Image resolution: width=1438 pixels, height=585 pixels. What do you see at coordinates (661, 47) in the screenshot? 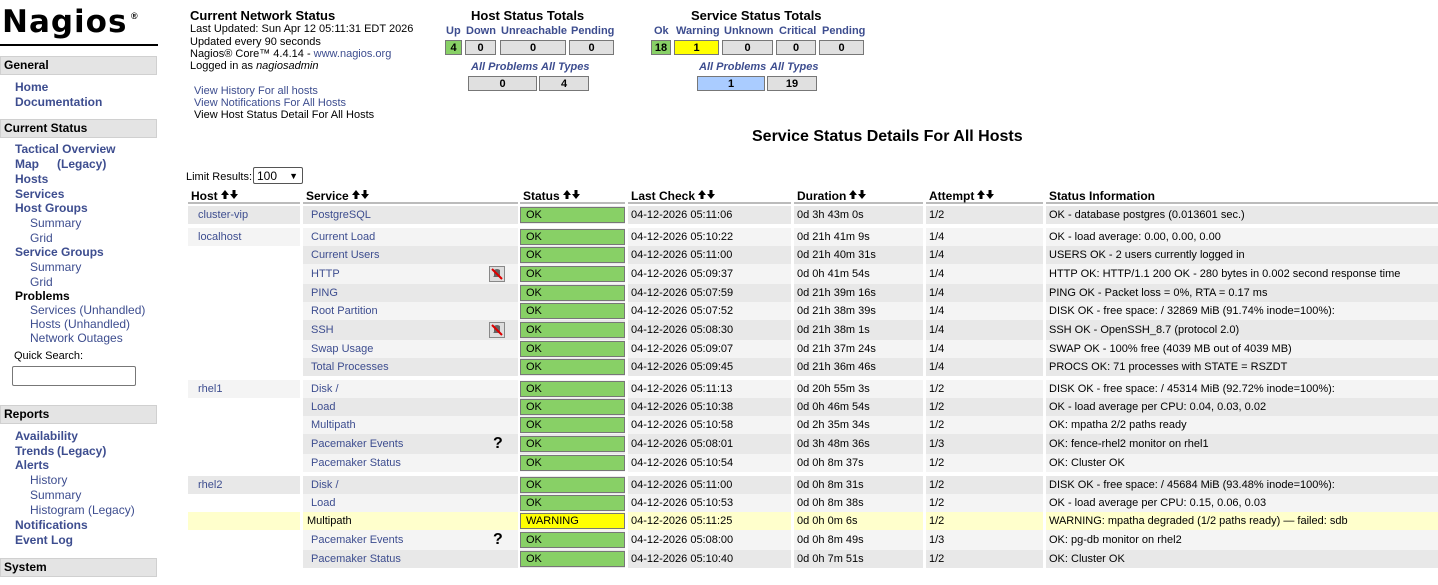
I see `totals-value: 18` at bounding box center [661, 47].